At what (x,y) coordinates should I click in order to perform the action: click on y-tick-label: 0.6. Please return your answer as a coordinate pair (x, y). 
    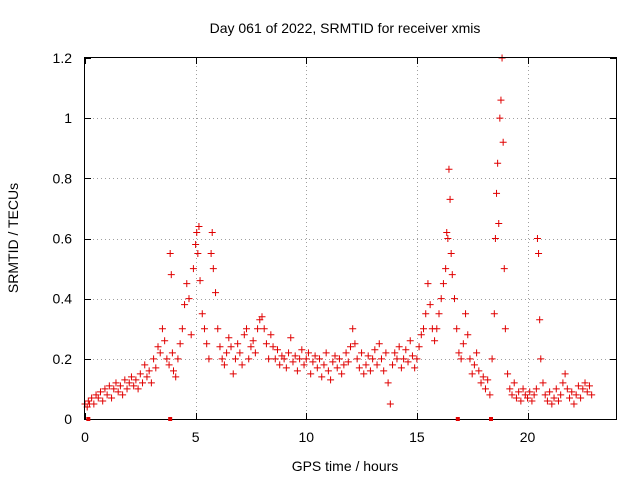
    Looking at the image, I should click on (63, 239).